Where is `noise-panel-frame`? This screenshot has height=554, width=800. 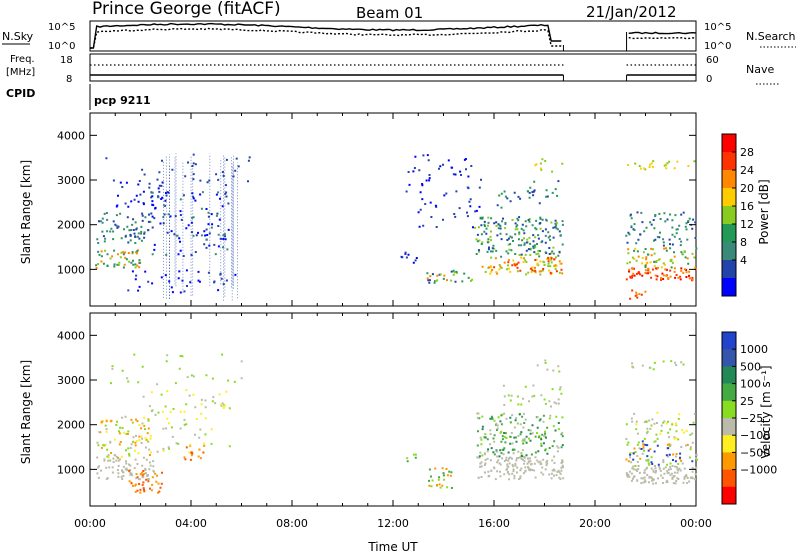 noise-panel-frame is located at coordinates (393, 36).